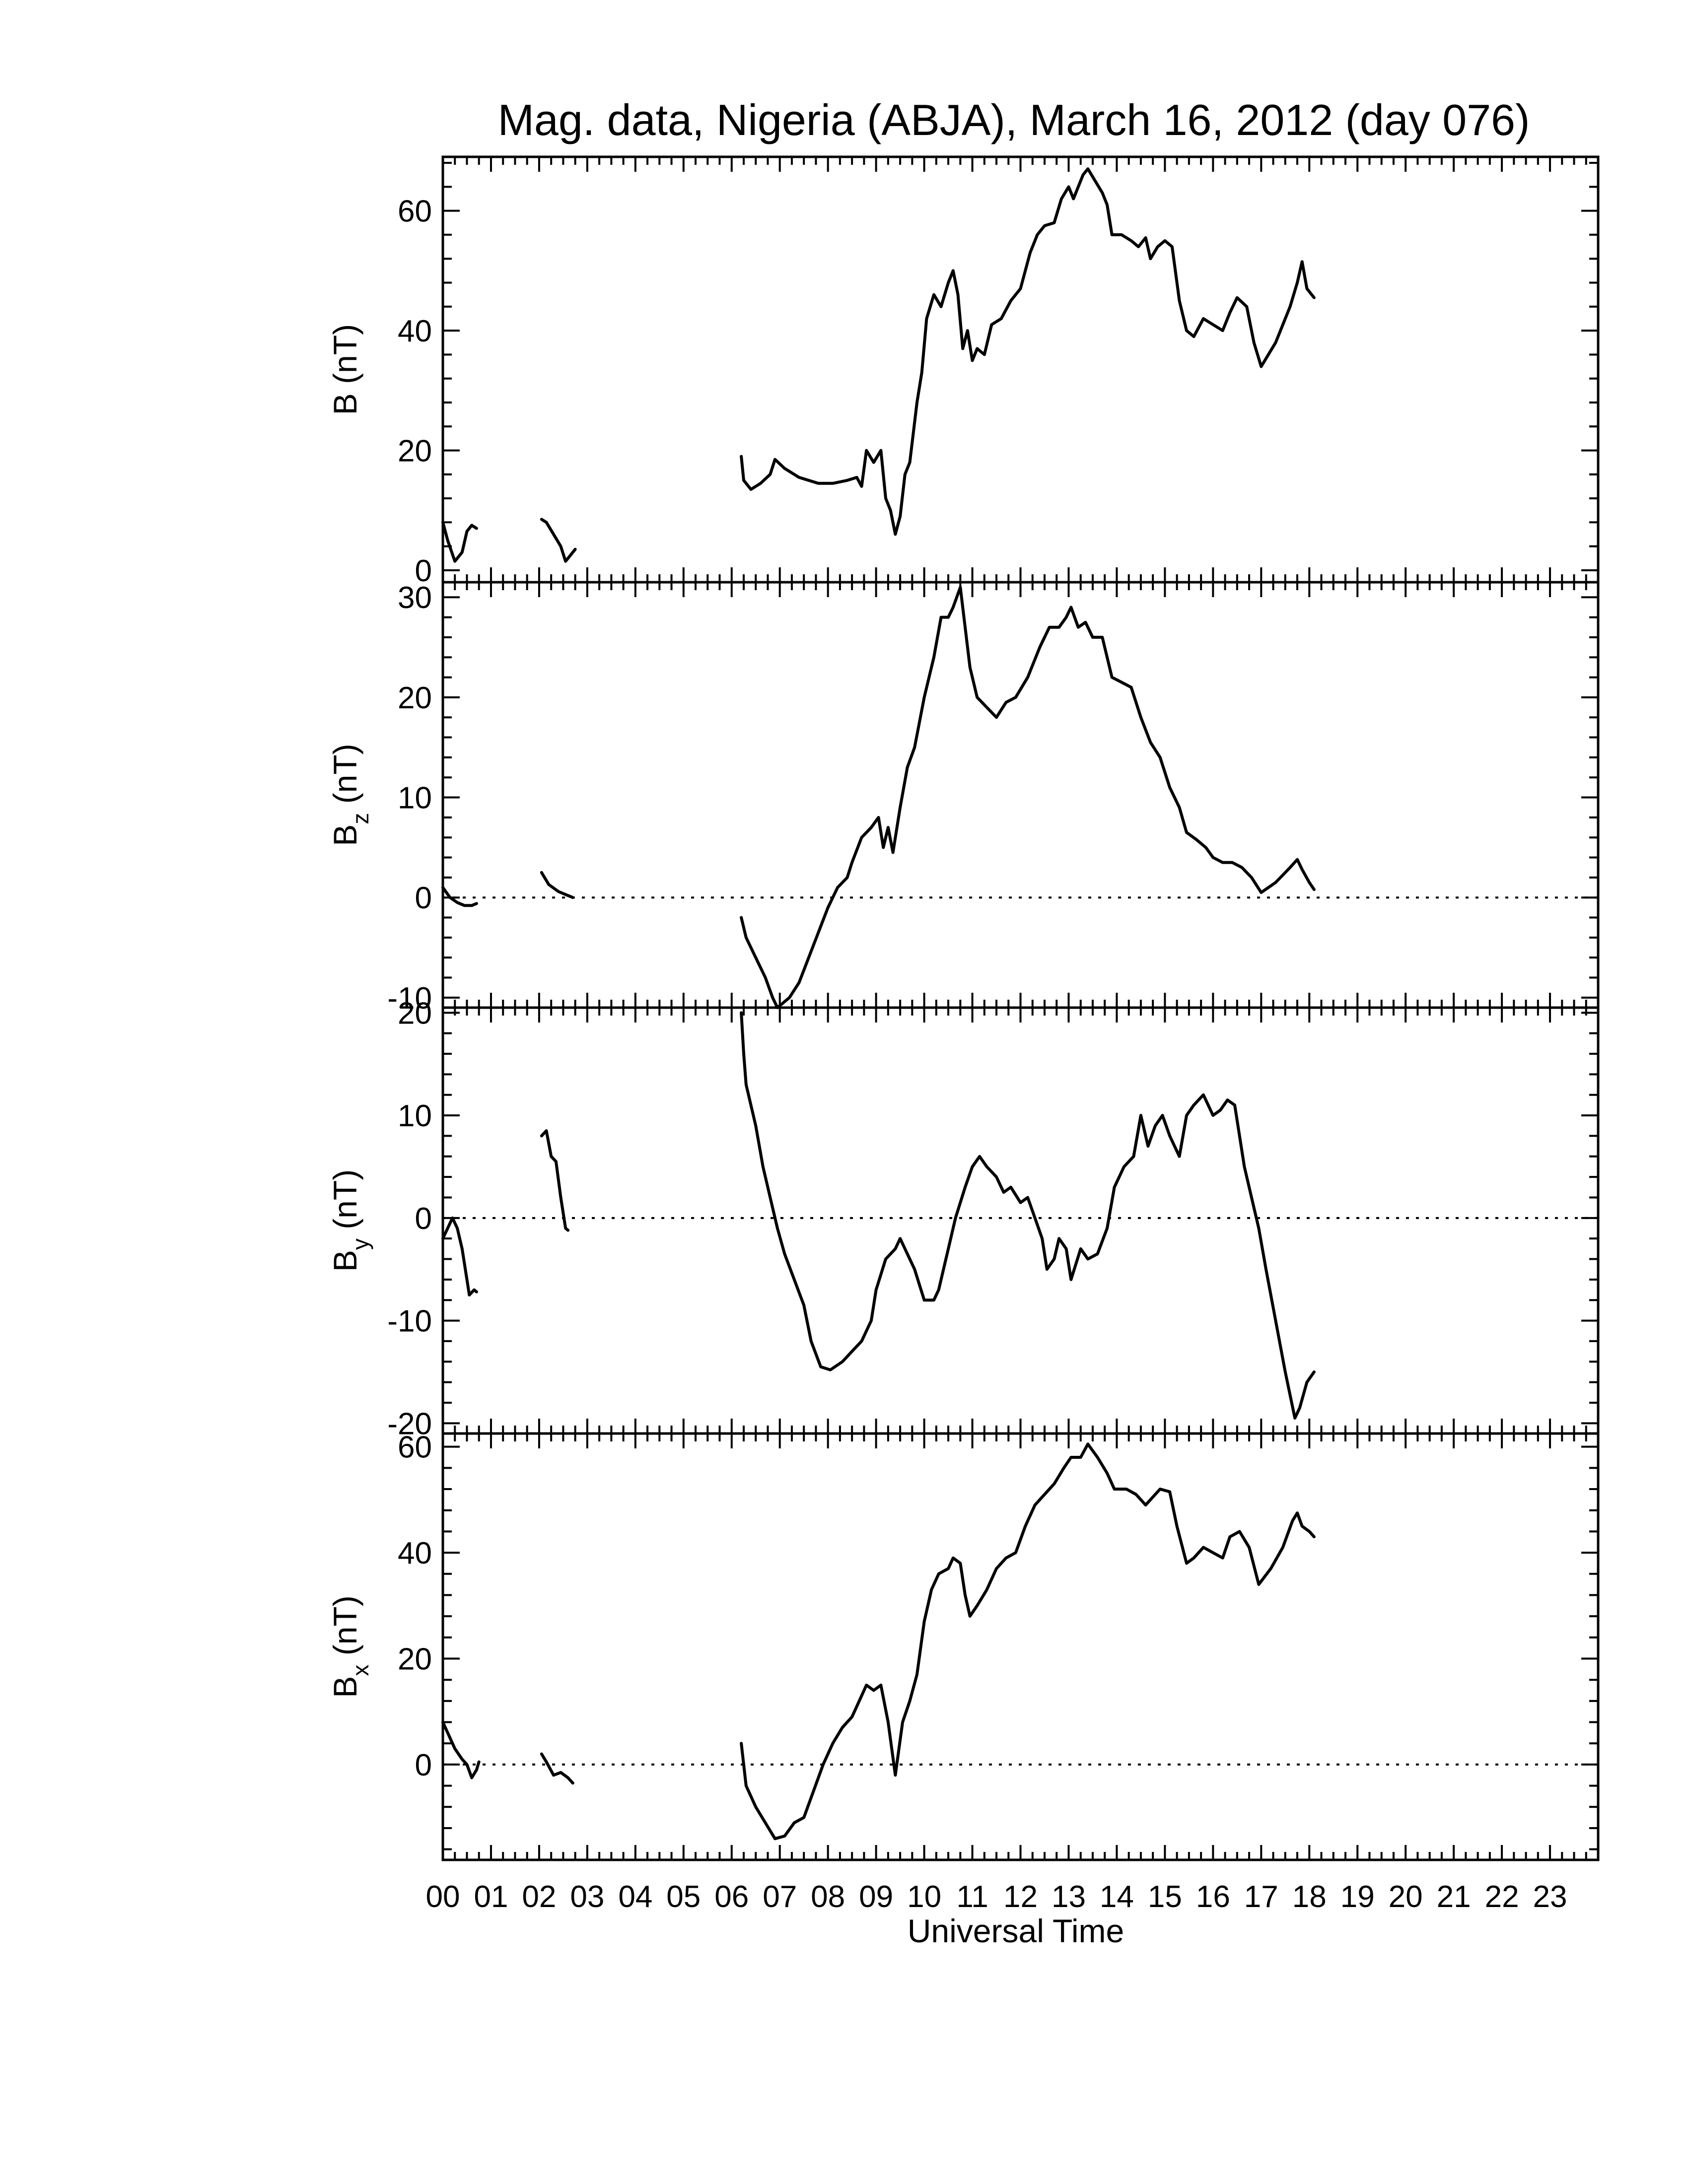 Image resolution: width=1688 pixels, height=2184 pixels. What do you see at coordinates (423, 1765) in the screenshot?
I see `y-tick-label-Bx: 0` at bounding box center [423, 1765].